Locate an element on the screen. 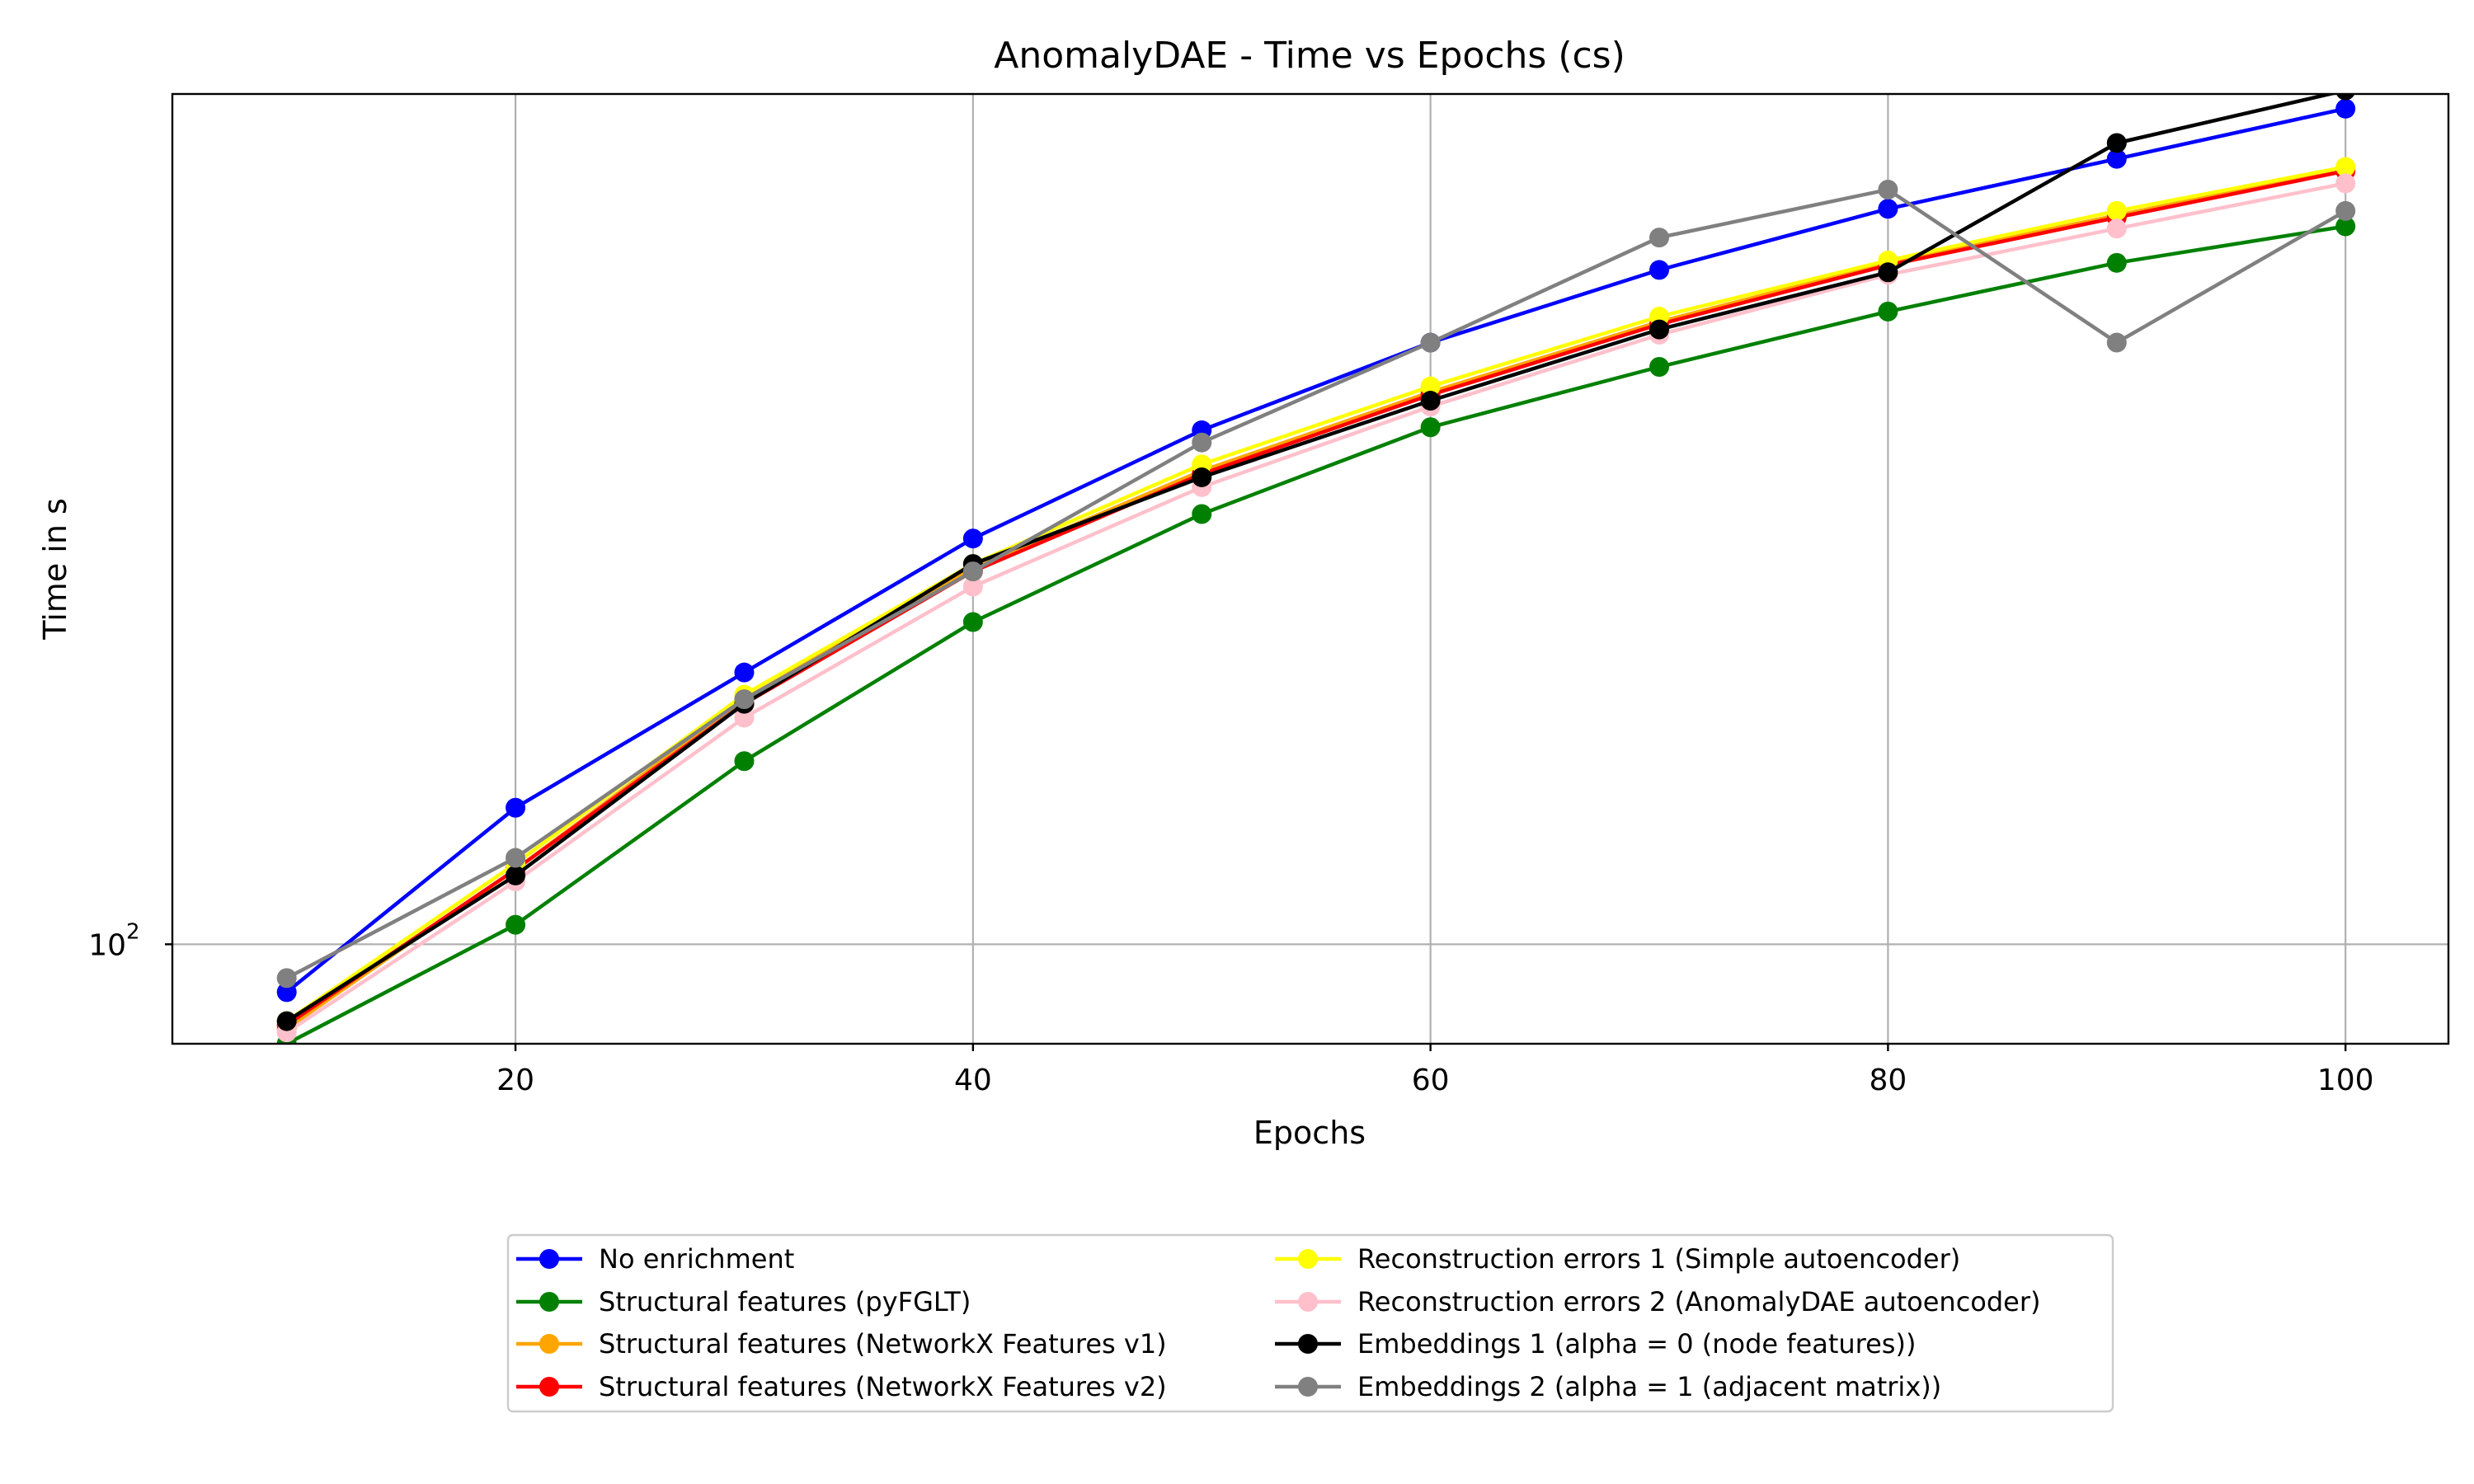 The width and height of the screenshot is (2474, 1484). chart-title: AnomalyDAE - Time vs Epochs (cs) is located at coordinates (1309, 56).